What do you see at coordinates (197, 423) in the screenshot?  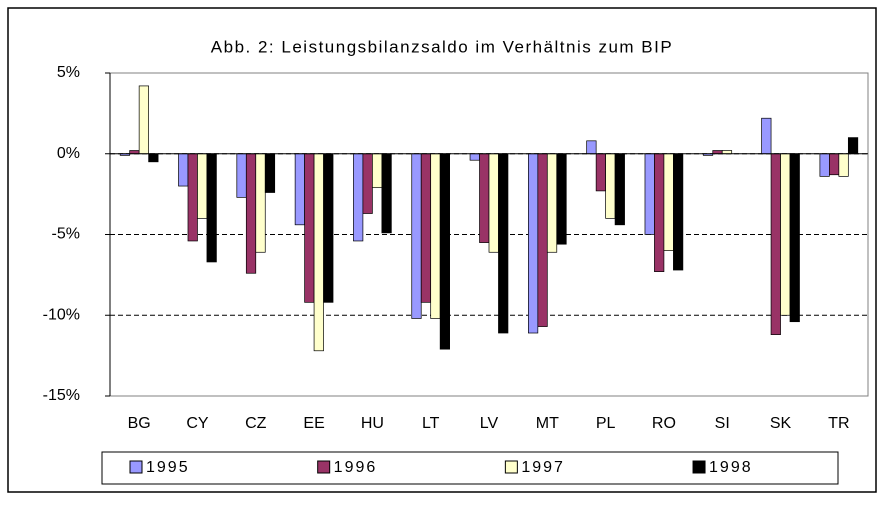 I see `x-tick-label: CY` at bounding box center [197, 423].